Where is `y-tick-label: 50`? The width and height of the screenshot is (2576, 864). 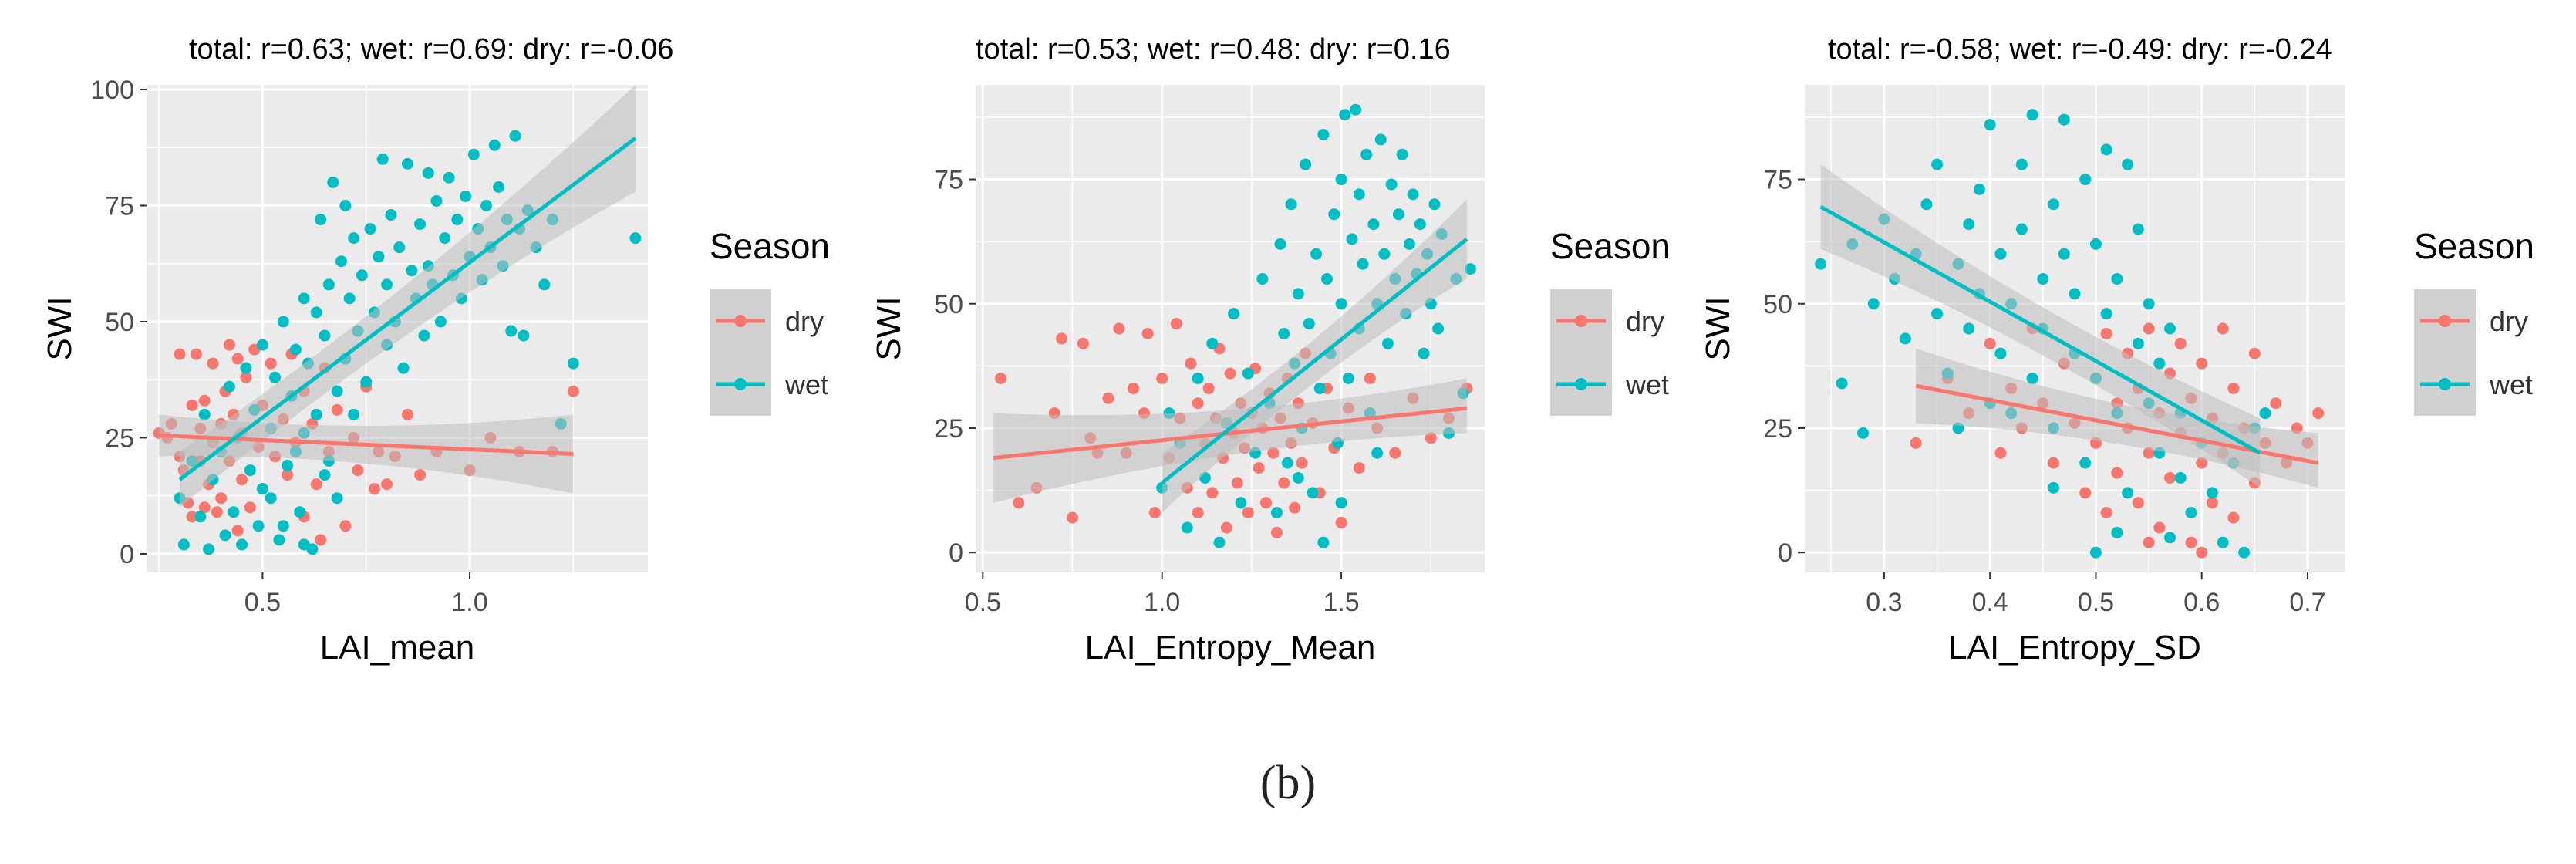 y-tick-label: 50 is located at coordinates (119, 322).